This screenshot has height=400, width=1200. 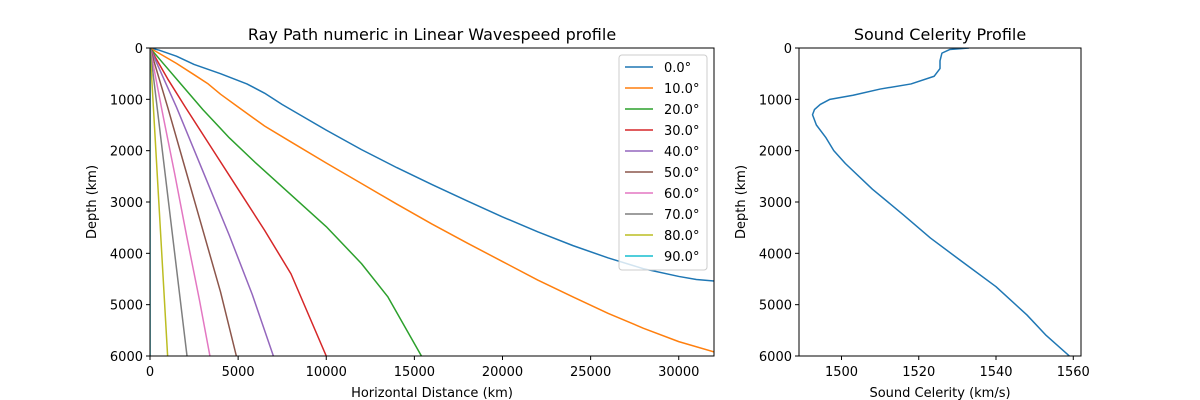 What do you see at coordinates (775, 254) in the screenshot?
I see `celerity-profile-y-tick-label: 4000` at bounding box center [775, 254].